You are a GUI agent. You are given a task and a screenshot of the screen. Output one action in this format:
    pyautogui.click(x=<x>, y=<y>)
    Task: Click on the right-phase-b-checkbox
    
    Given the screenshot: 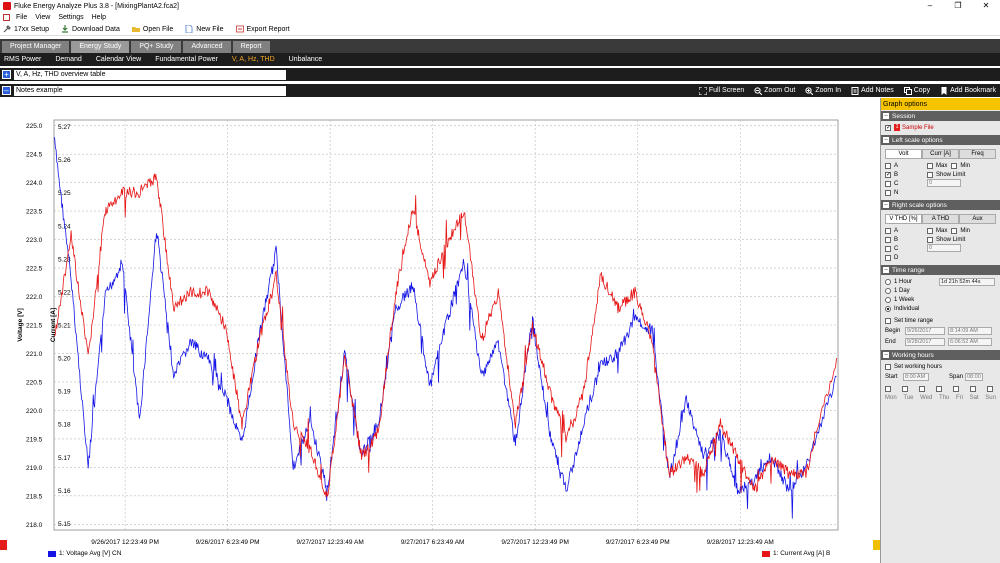 What is the action you would take?
    pyautogui.click(x=888, y=239)
    